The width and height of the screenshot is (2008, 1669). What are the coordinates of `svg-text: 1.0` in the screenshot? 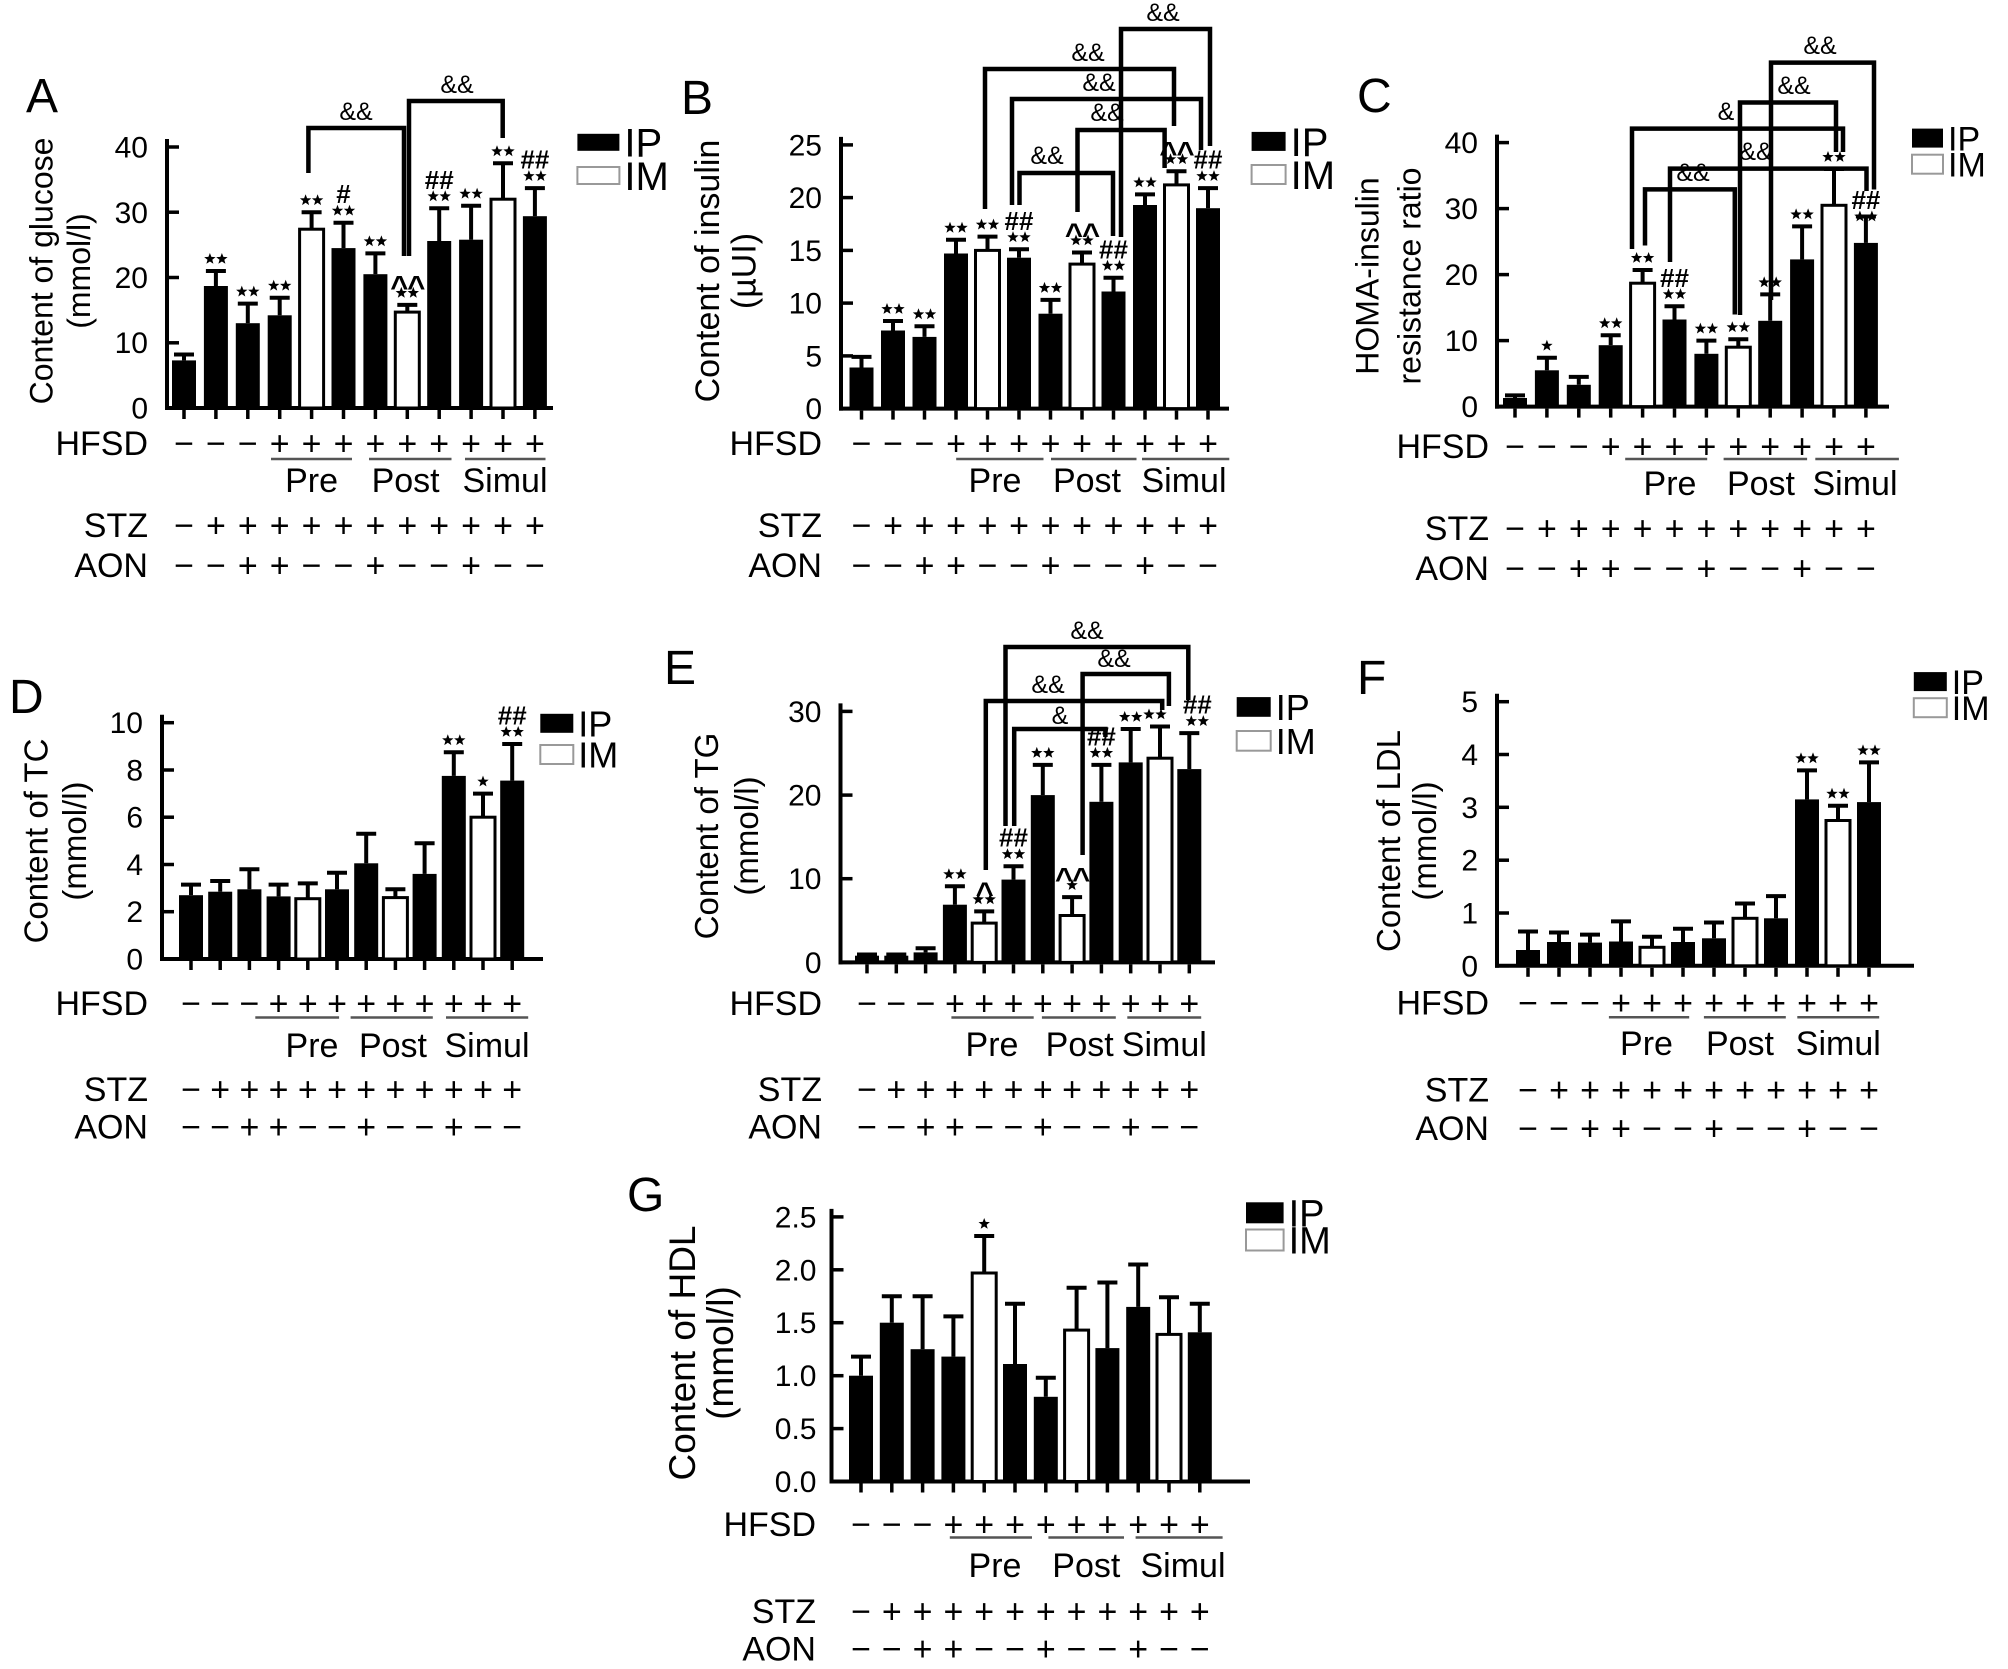 It's located at (796, 1376).